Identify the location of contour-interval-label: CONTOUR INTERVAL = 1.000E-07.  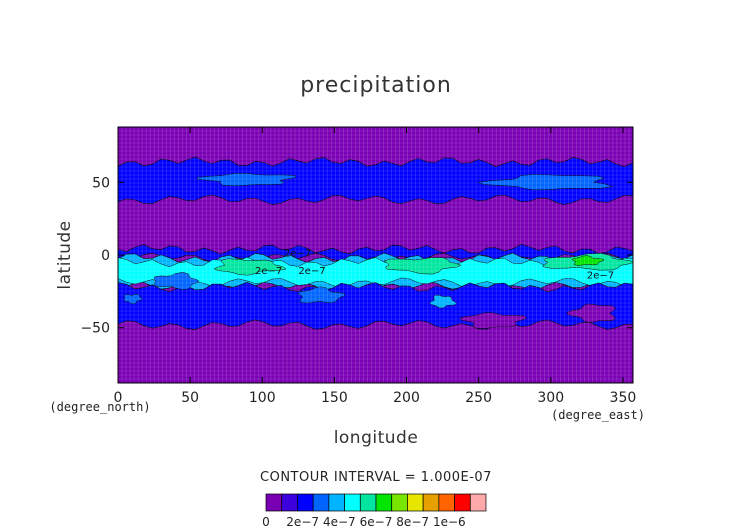
(376, 477).